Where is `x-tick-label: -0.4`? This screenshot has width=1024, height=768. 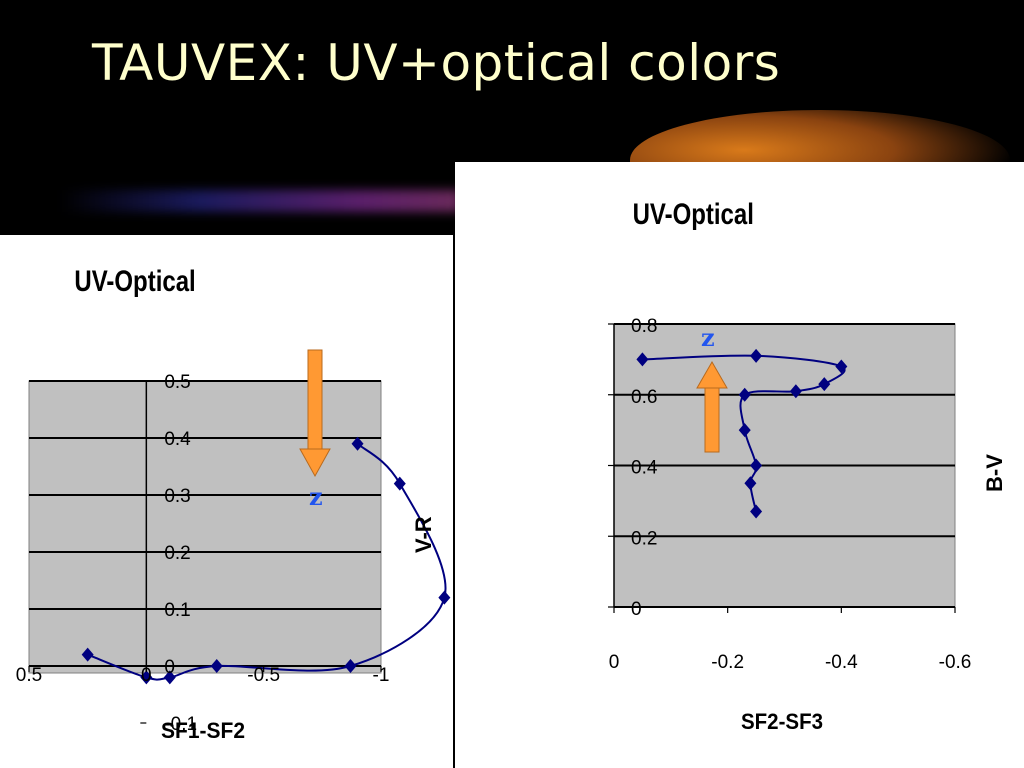
x-tick-label: -0.4 is located at coordinates (841, 662).